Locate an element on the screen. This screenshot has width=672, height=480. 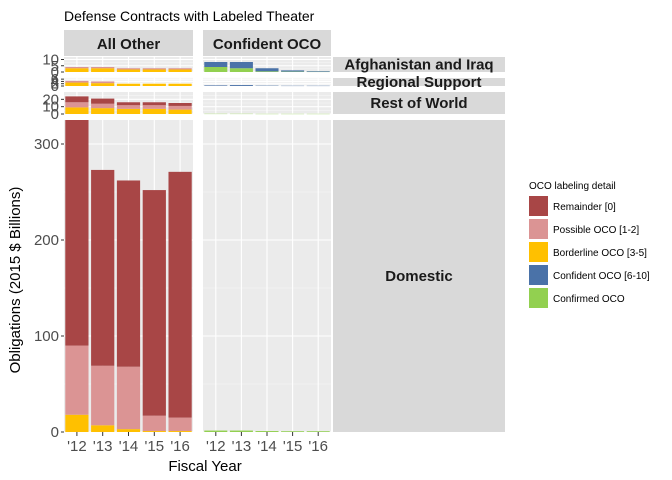
column-strip-label: Confident OCO is located at coordinates (267, 44).